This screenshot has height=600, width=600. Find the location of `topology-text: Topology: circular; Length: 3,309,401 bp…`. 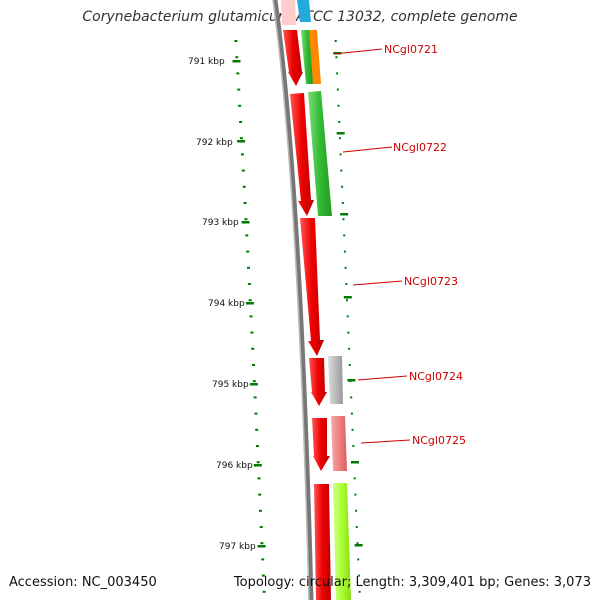

topology-text: Topology: circular; Length: 3,309,401 bp… is located at coordinates (412, 582).